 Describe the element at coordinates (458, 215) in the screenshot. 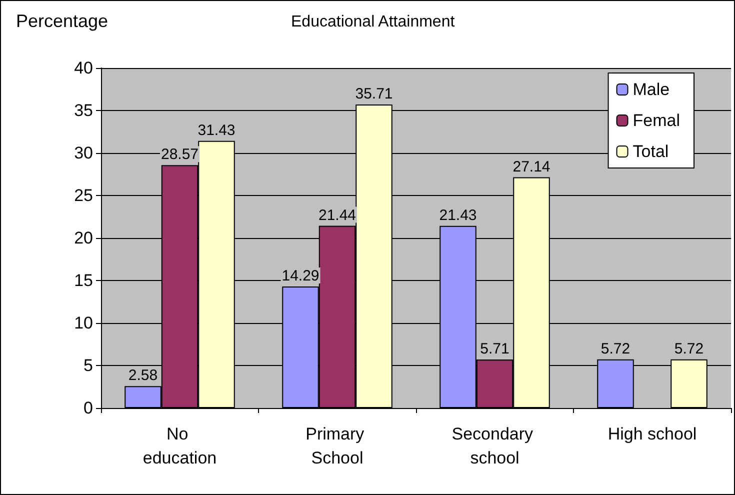

I see `data-label: 21.43` at that location.